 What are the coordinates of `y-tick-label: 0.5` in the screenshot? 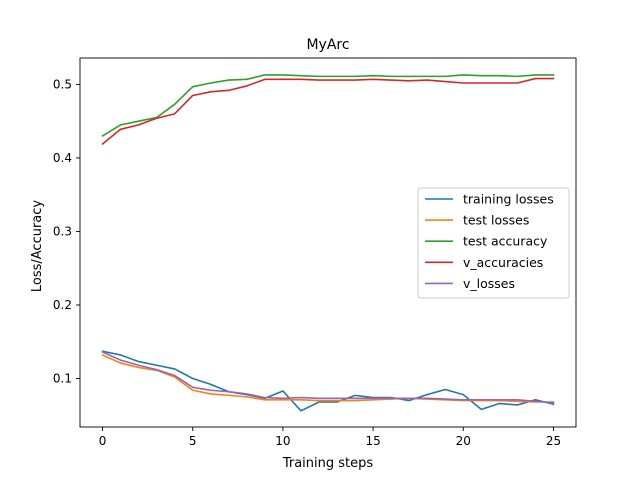 It's located at (62, 84).